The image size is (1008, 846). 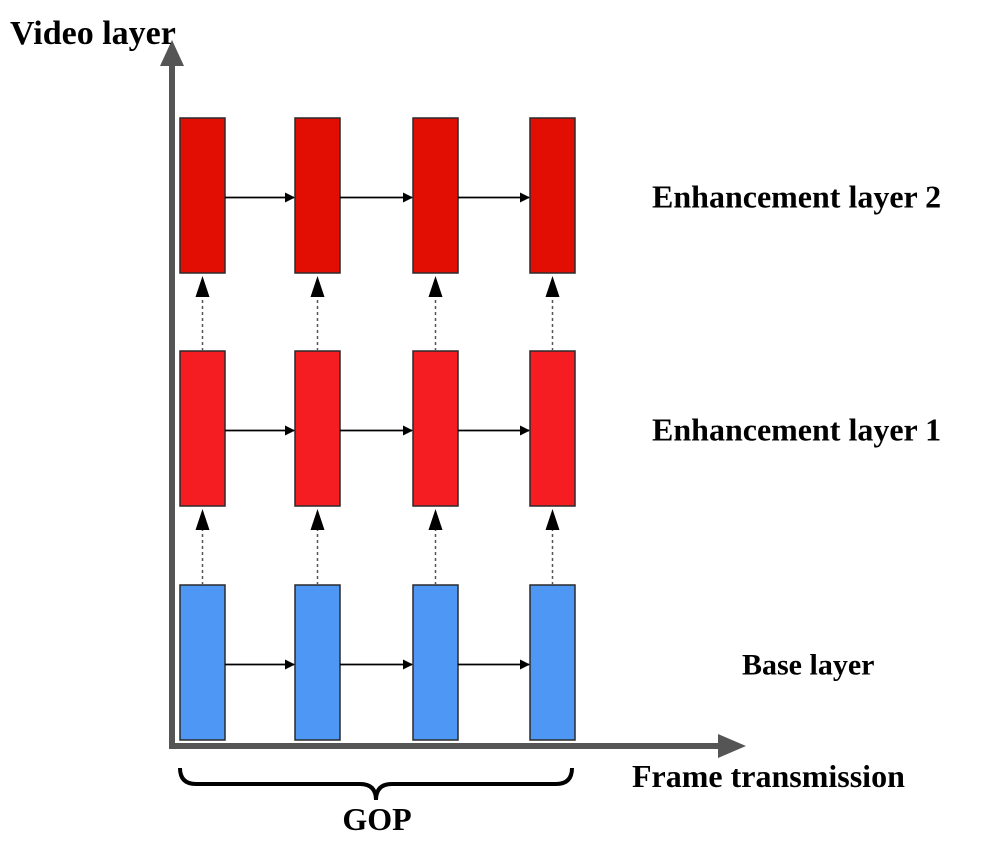 What do you see at coordinates (172, 53) in the screenshot?
I see `y-axis-arrowhead` at bounding box center [172, 53].